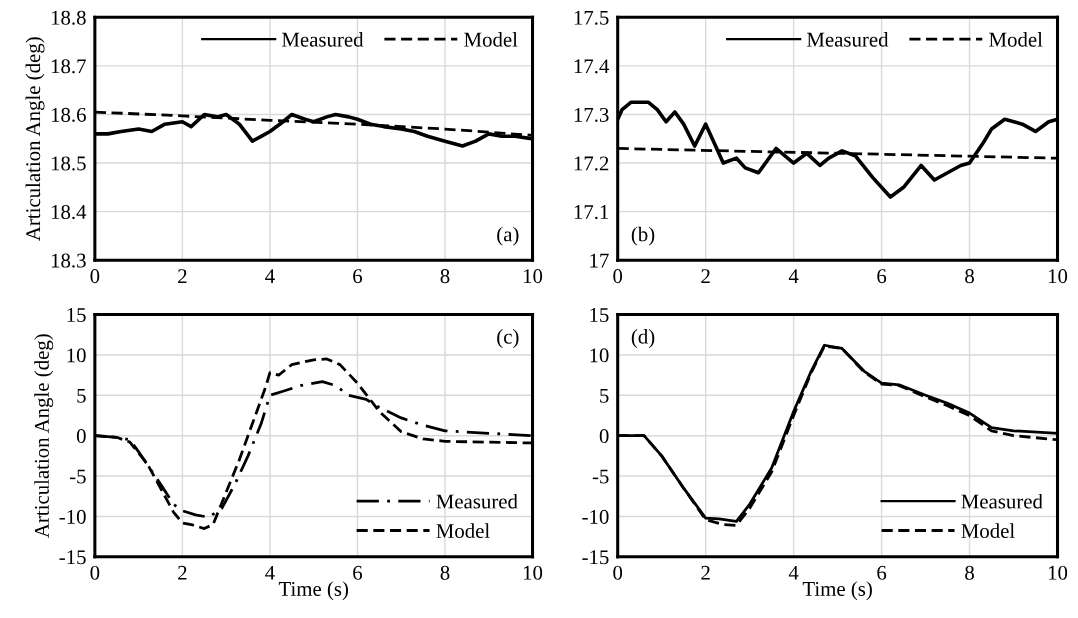 The width and height of the screenshot is (1078, 618). I want to click on y-tick-label: 17.5, so click(591, 17).